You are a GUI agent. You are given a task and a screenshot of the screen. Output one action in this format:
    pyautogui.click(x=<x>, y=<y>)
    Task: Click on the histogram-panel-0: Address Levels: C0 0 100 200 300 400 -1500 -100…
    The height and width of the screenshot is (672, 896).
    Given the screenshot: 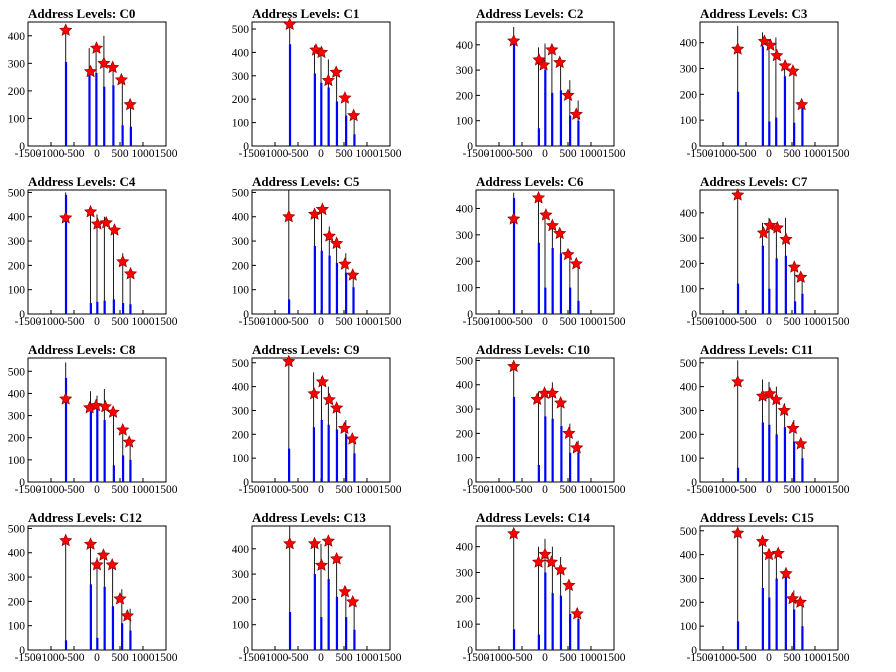 What is the action you would take?
    pyautogui.click(x=98, y=86)
    